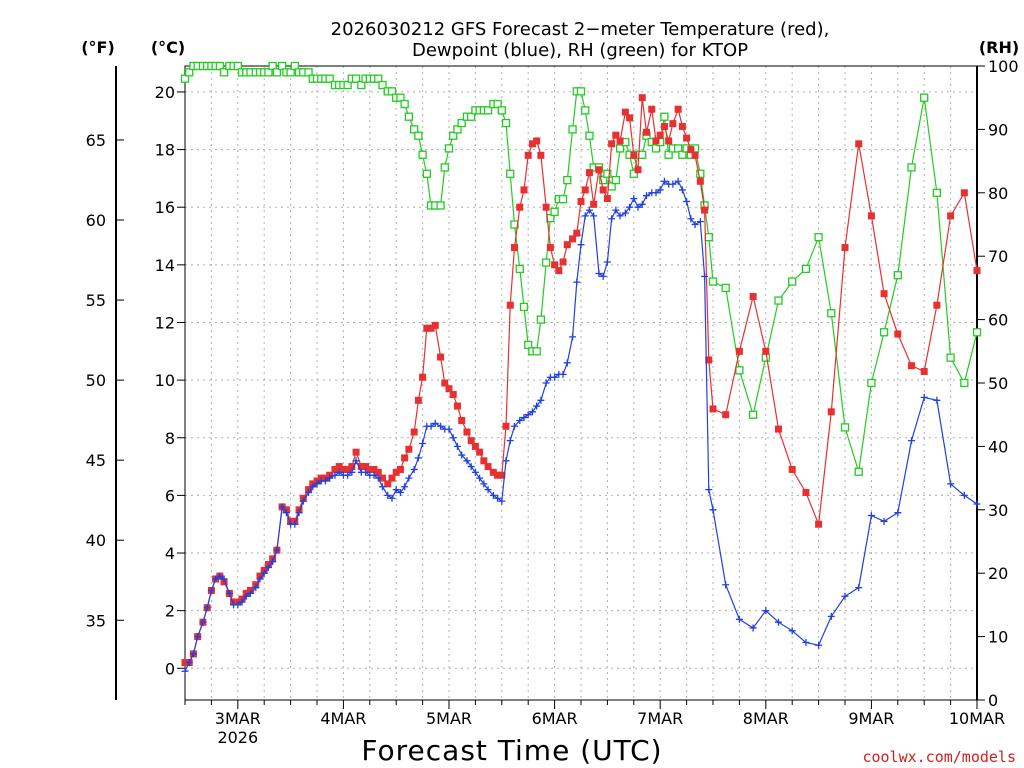 The width and height of the screenshot is (1024, 768). Describe the element at coordinates (96, 140) in the screenshot. I see `fahrenheit-tick-label: 65` at that location.